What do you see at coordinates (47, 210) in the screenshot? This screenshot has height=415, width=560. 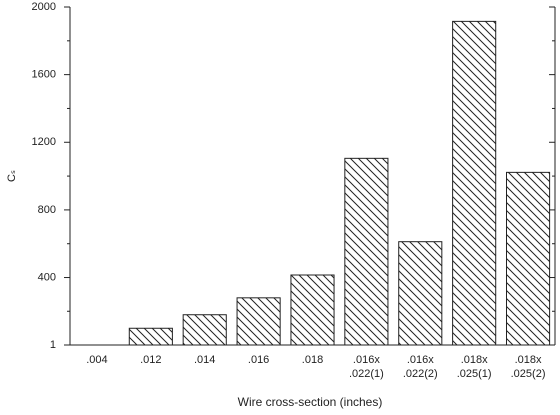 I see `y-tick-label: 800` at bounding box center [47, 210].